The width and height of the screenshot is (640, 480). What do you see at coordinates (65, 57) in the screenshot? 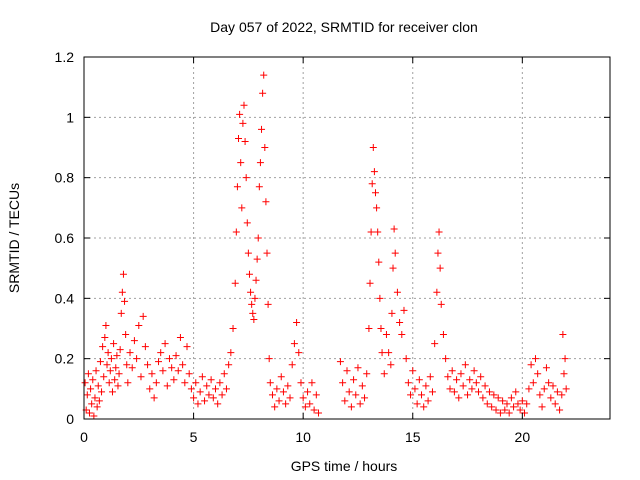
I see `y-tick-label: 1.2` at bounding box center [65, 57].